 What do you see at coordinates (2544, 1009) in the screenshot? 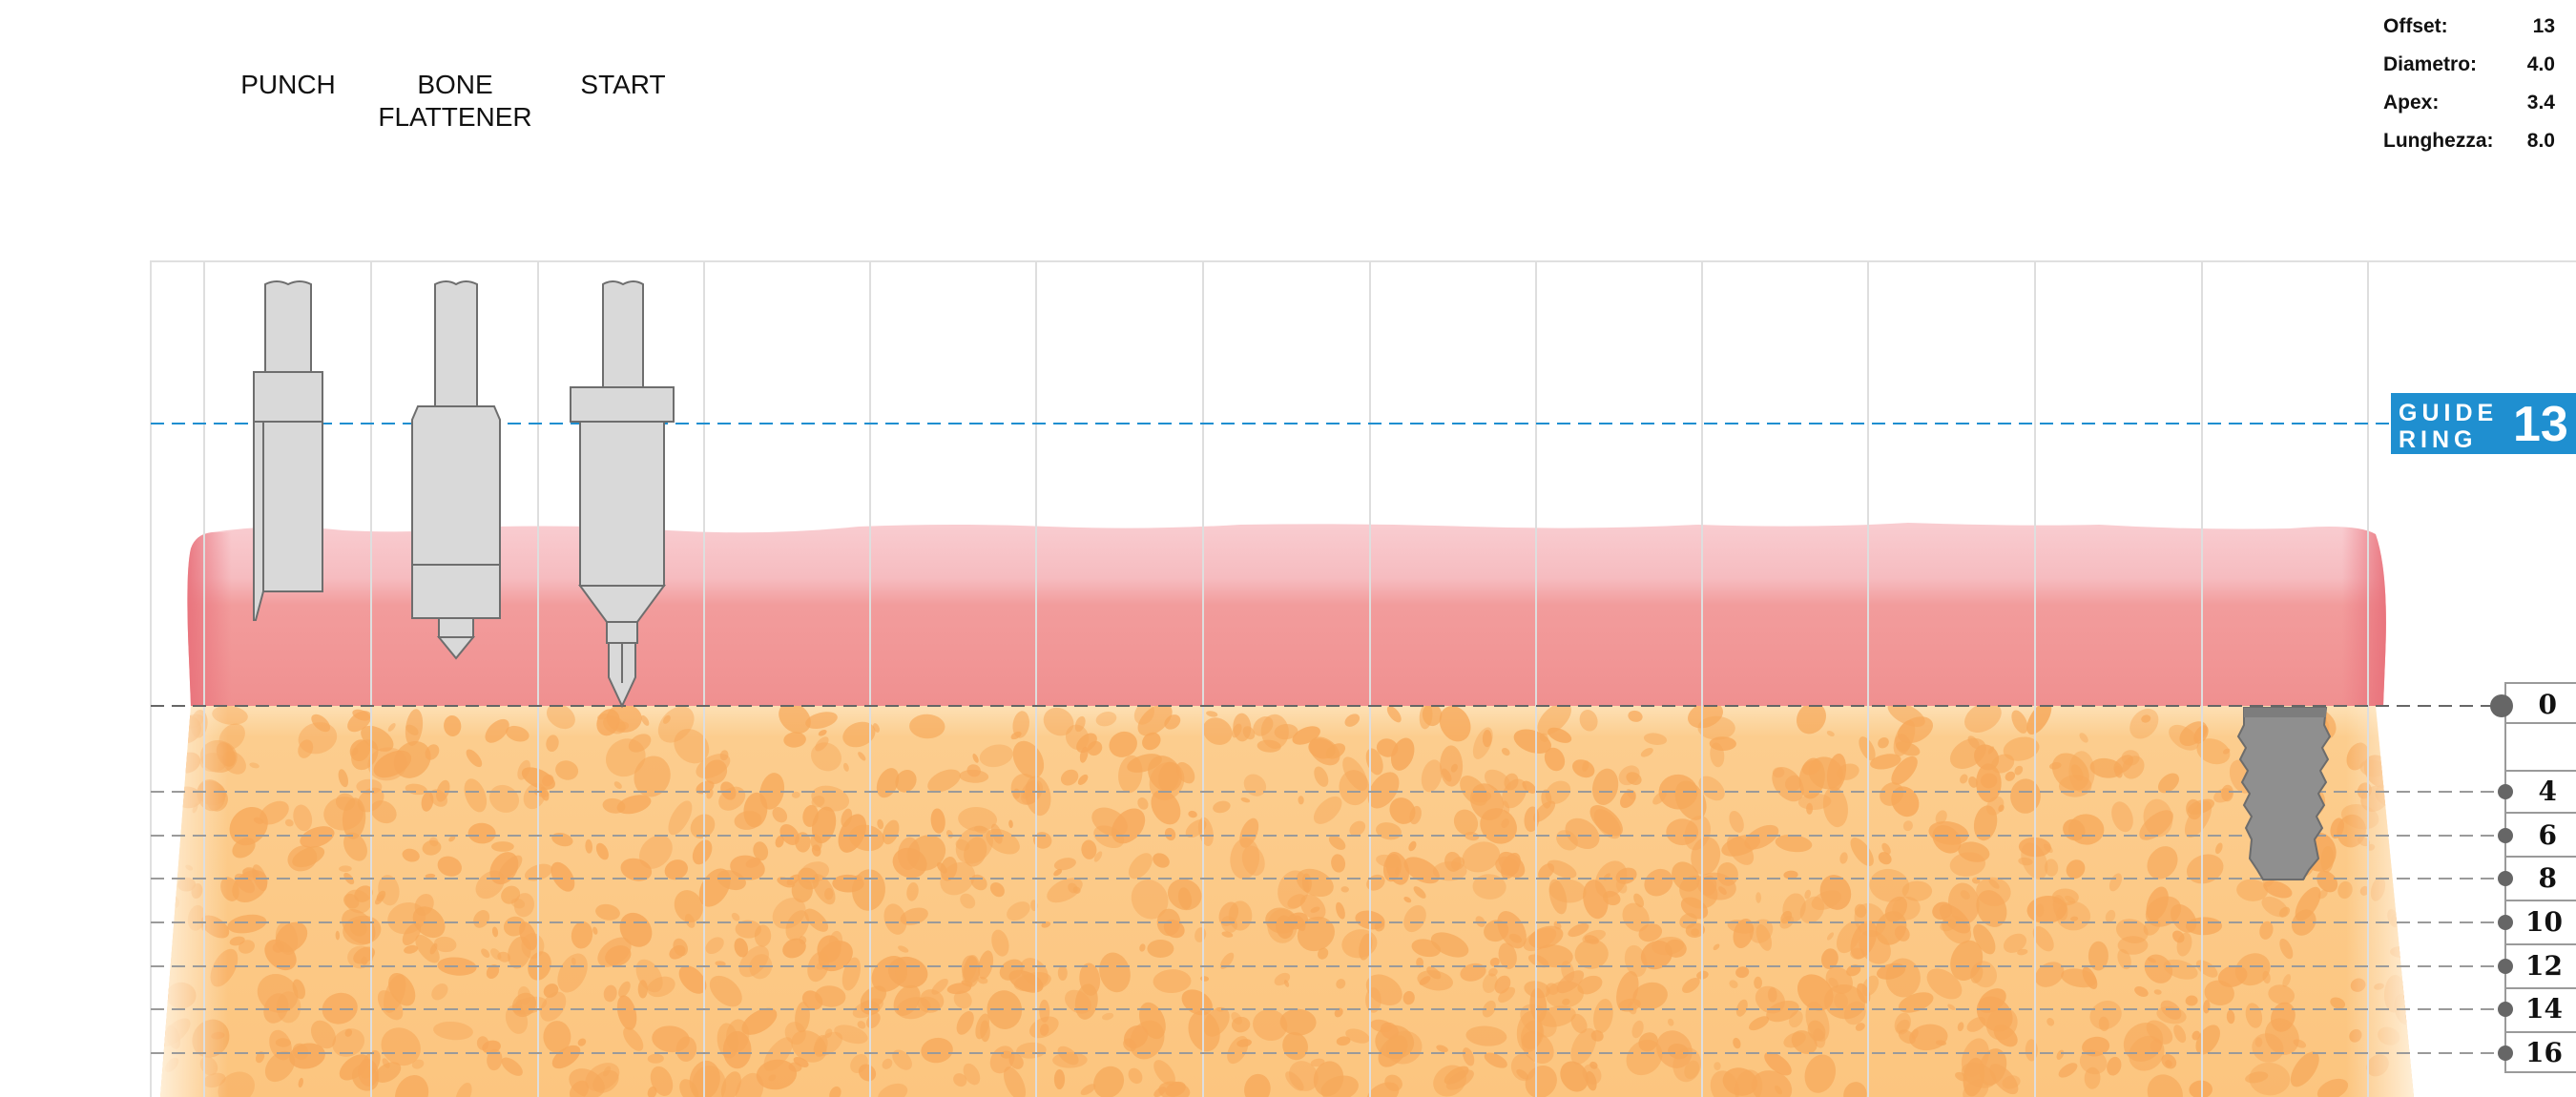
I see `depth-label: 14` at bounding box center [2544, 1009].